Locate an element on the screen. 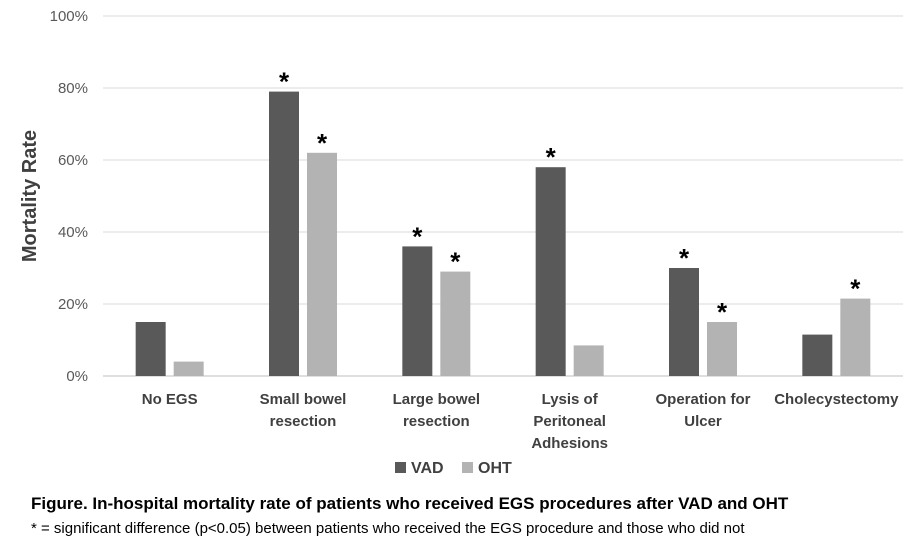 This screenshot has height=549, width=915. y-axis-ticks: 0% 20% 40% 60% 80% 100% is located at coordinates (69, 196).